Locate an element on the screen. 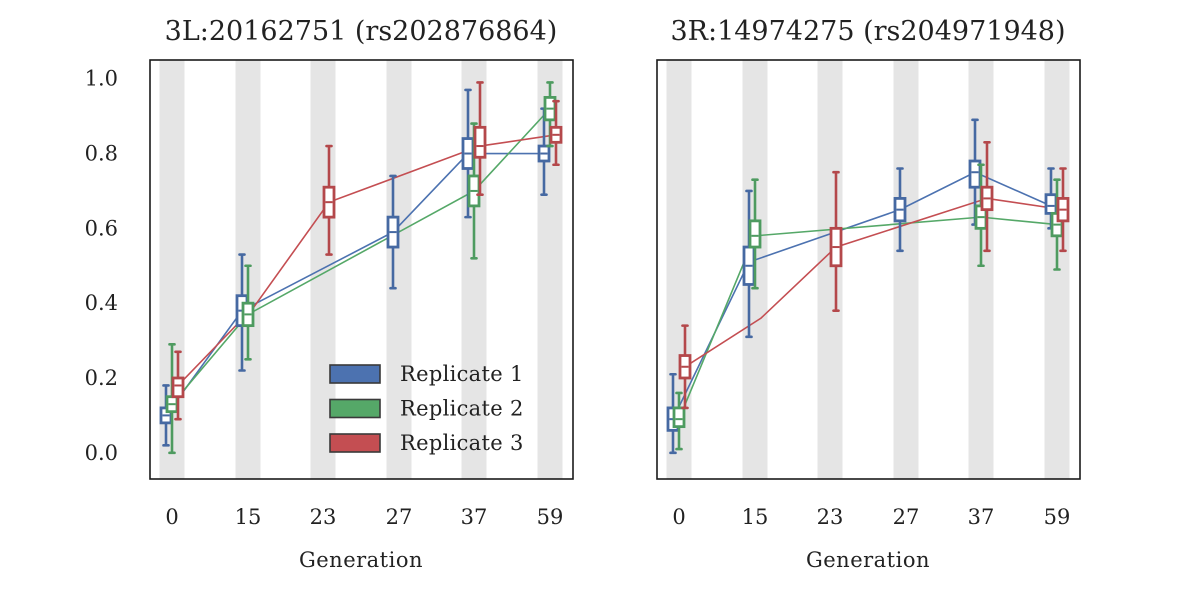 The image size is (1200, 600). chart-title: 3L:20162751 (rs202876864) is located at coordinates (361, 31).